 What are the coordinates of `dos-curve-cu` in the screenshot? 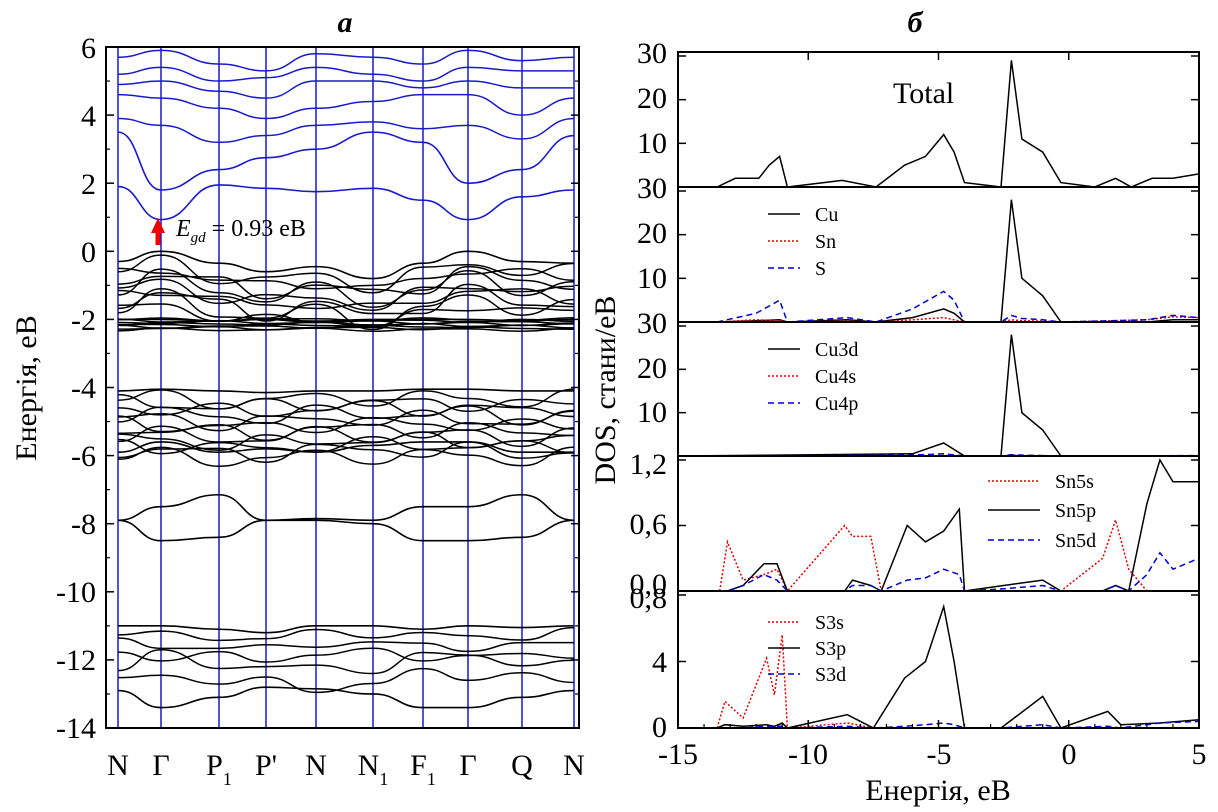 It's located at (958, 261).